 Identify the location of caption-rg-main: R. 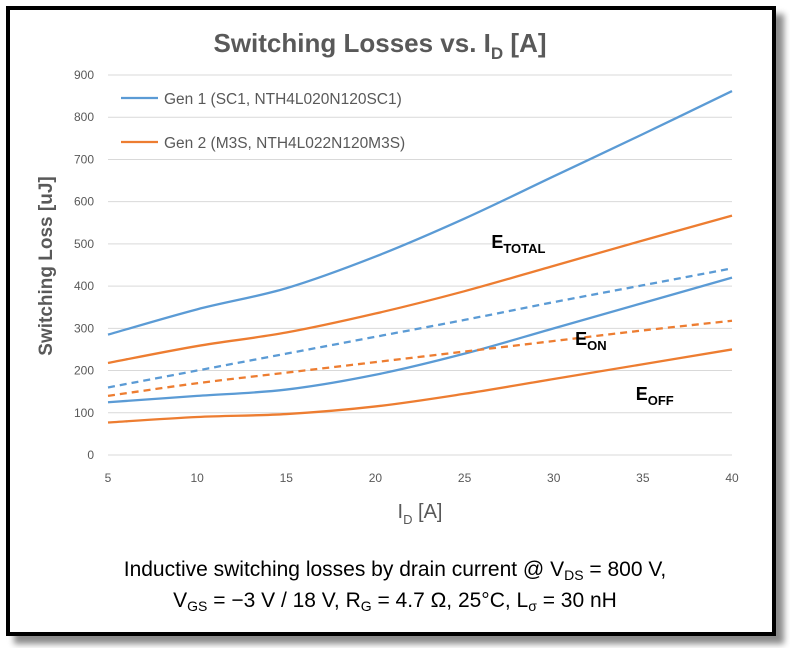
(353, 600).